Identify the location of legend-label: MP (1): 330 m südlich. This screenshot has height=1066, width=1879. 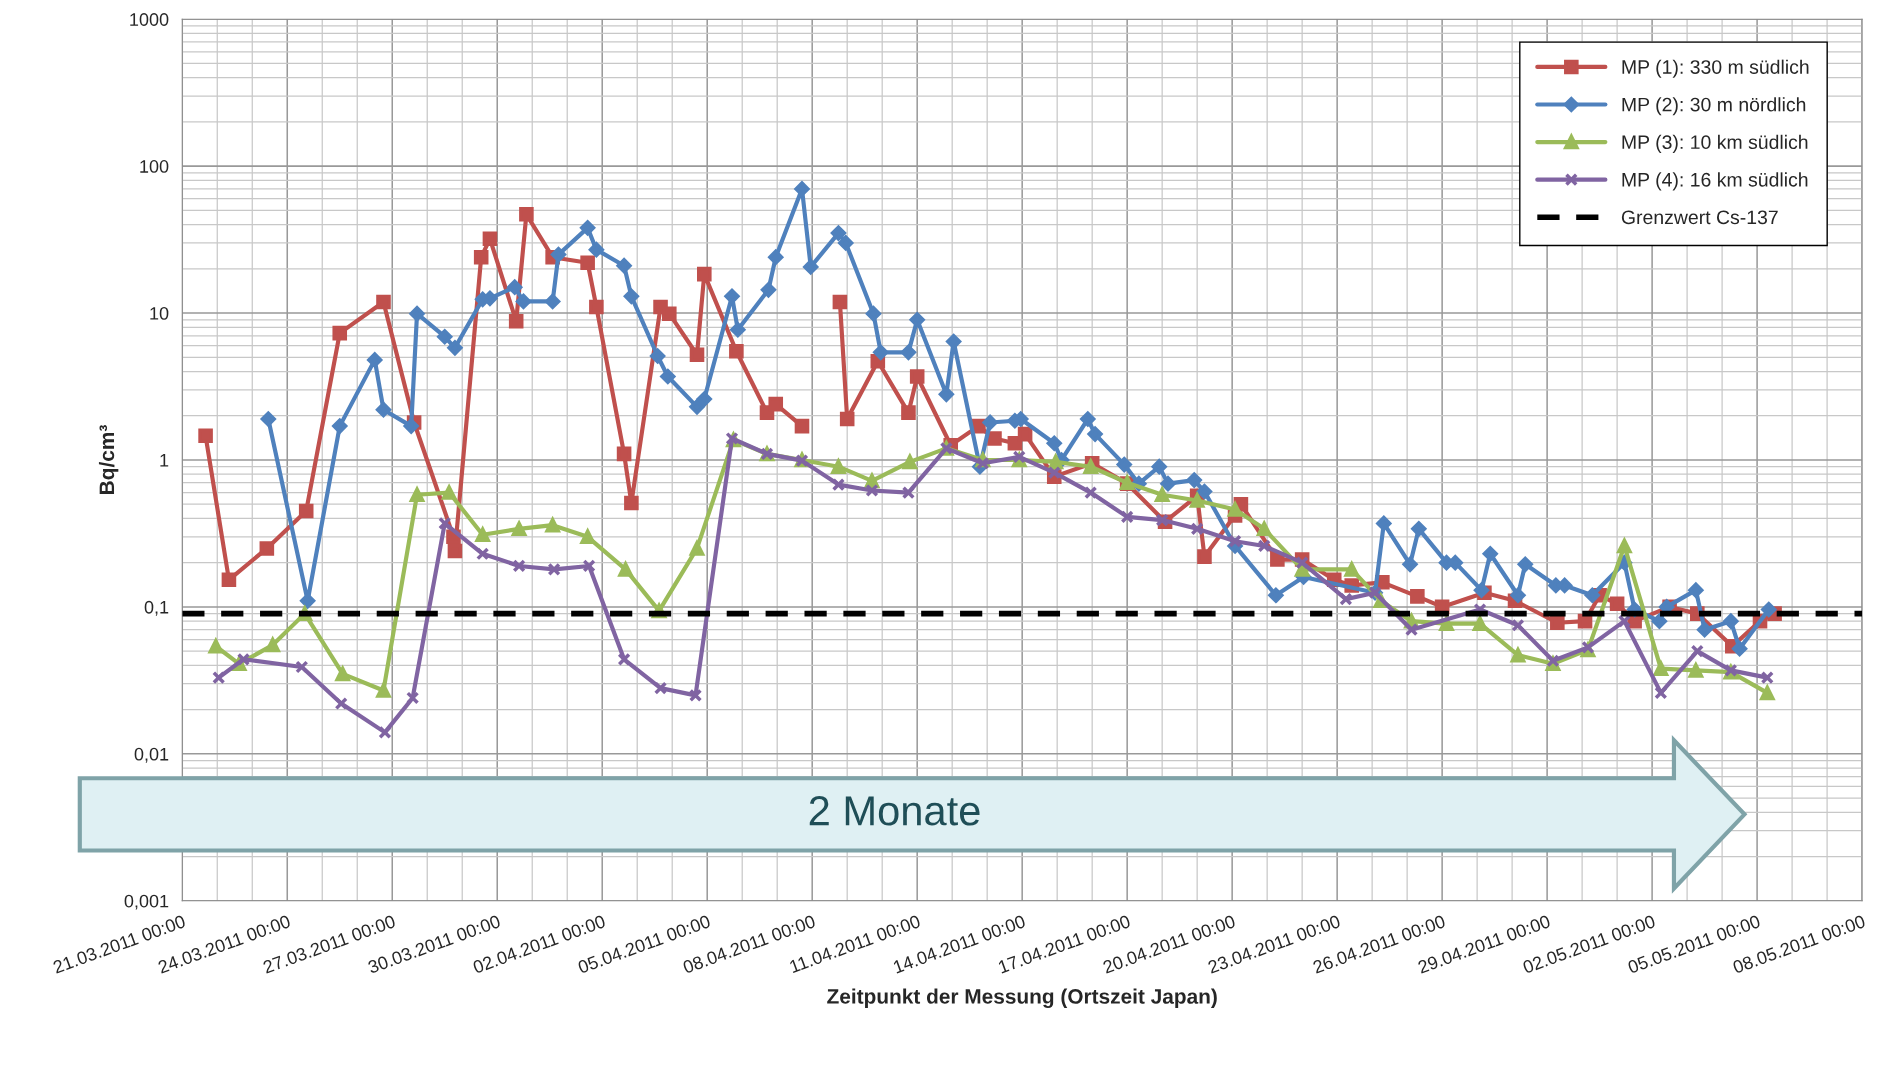
(1715, 68).